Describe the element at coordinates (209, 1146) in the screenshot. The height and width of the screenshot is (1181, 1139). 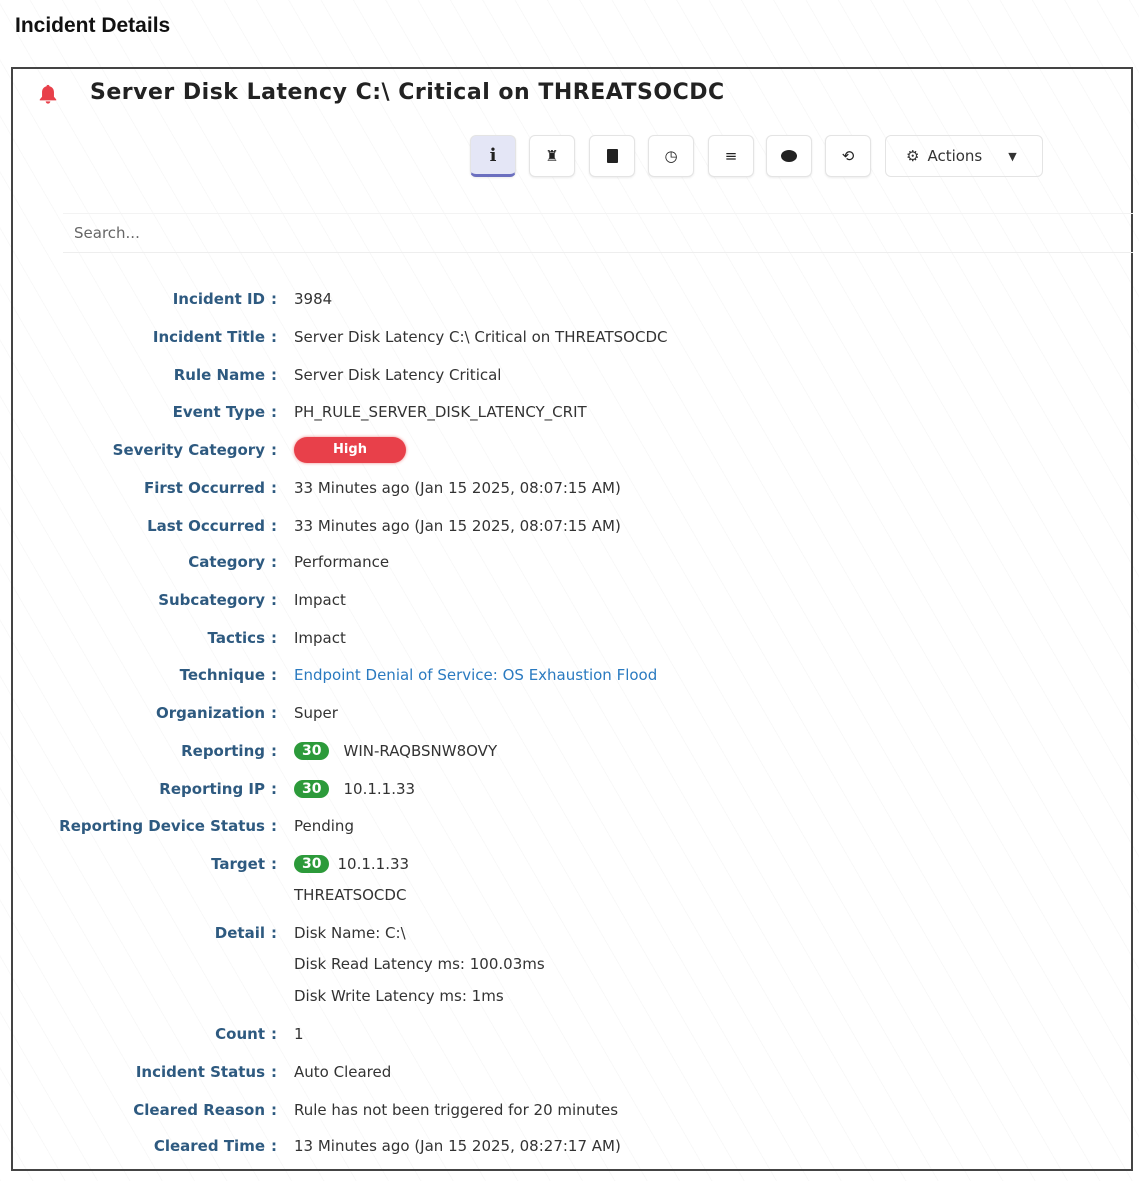
I see `field-label: Cleared Time` at that location.